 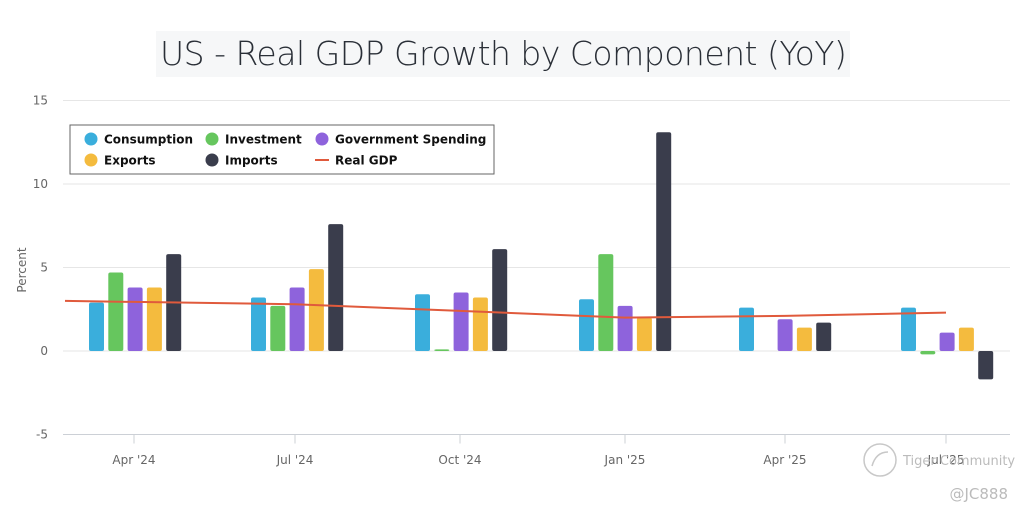 I want to click on y-axis-label: Percent, so click(x=22, y=269).